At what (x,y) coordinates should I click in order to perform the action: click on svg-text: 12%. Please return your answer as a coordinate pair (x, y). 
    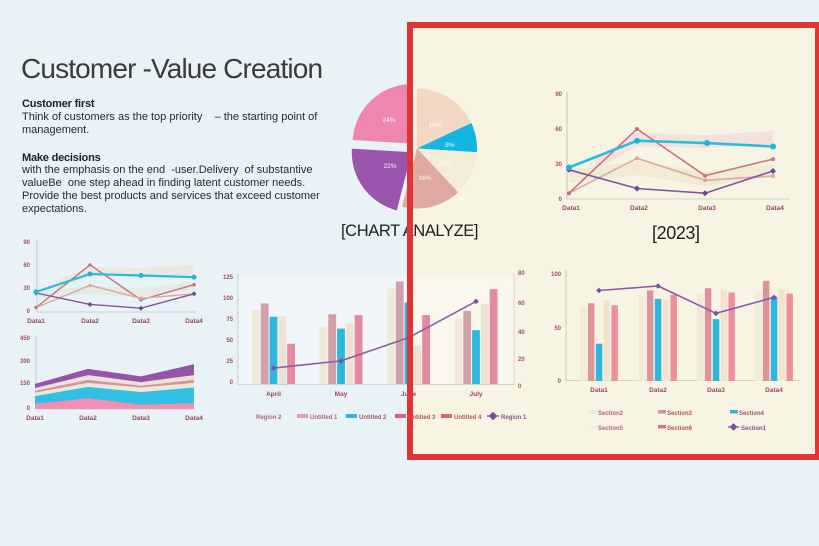
    Looking at the image, I should click on (444, 163).